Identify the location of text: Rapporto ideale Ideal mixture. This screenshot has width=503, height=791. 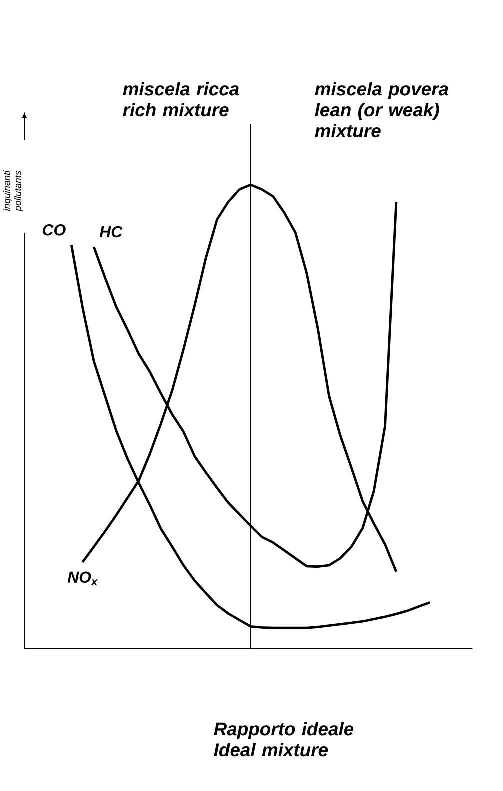
(284, 739).